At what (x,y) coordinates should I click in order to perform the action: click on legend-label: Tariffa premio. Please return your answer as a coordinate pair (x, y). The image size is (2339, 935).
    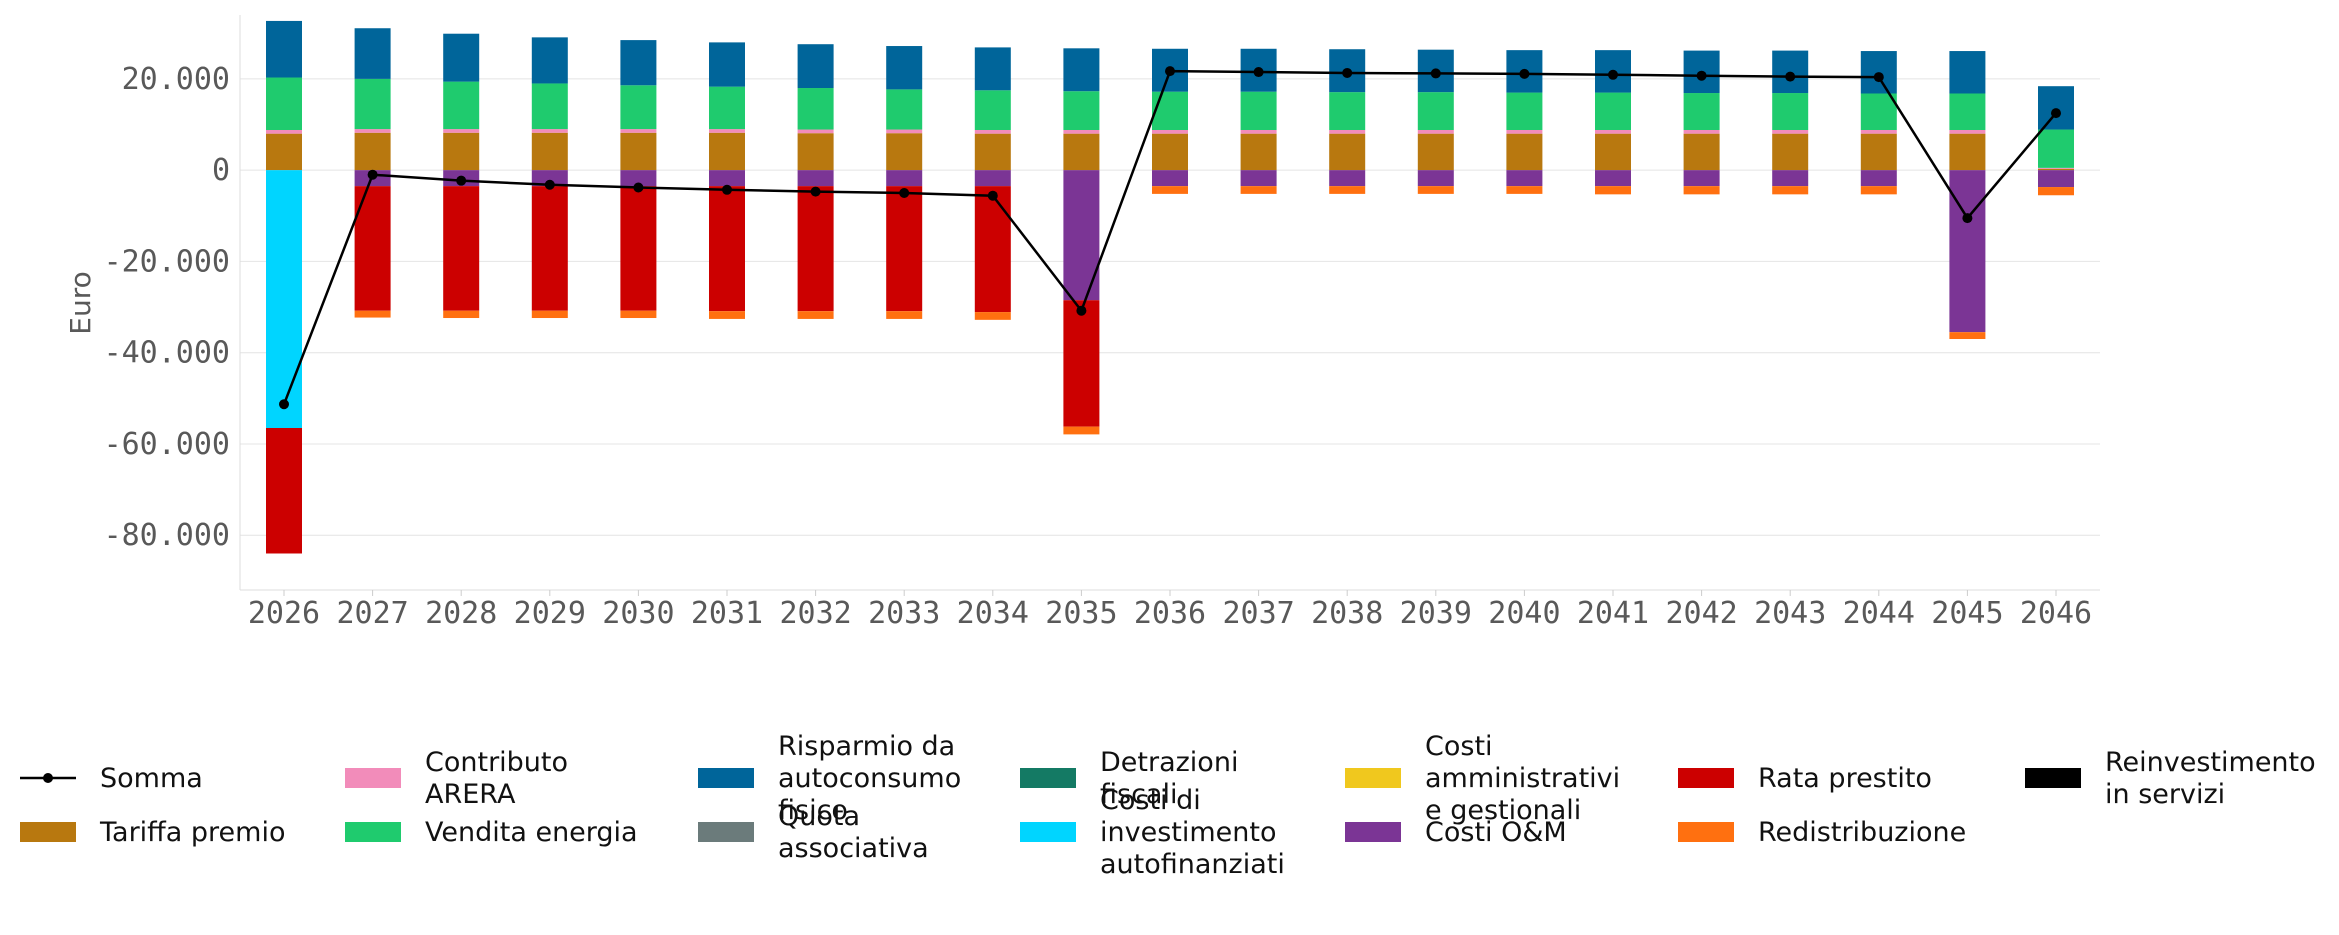
    Looking at the image, I should click on (192, 832).